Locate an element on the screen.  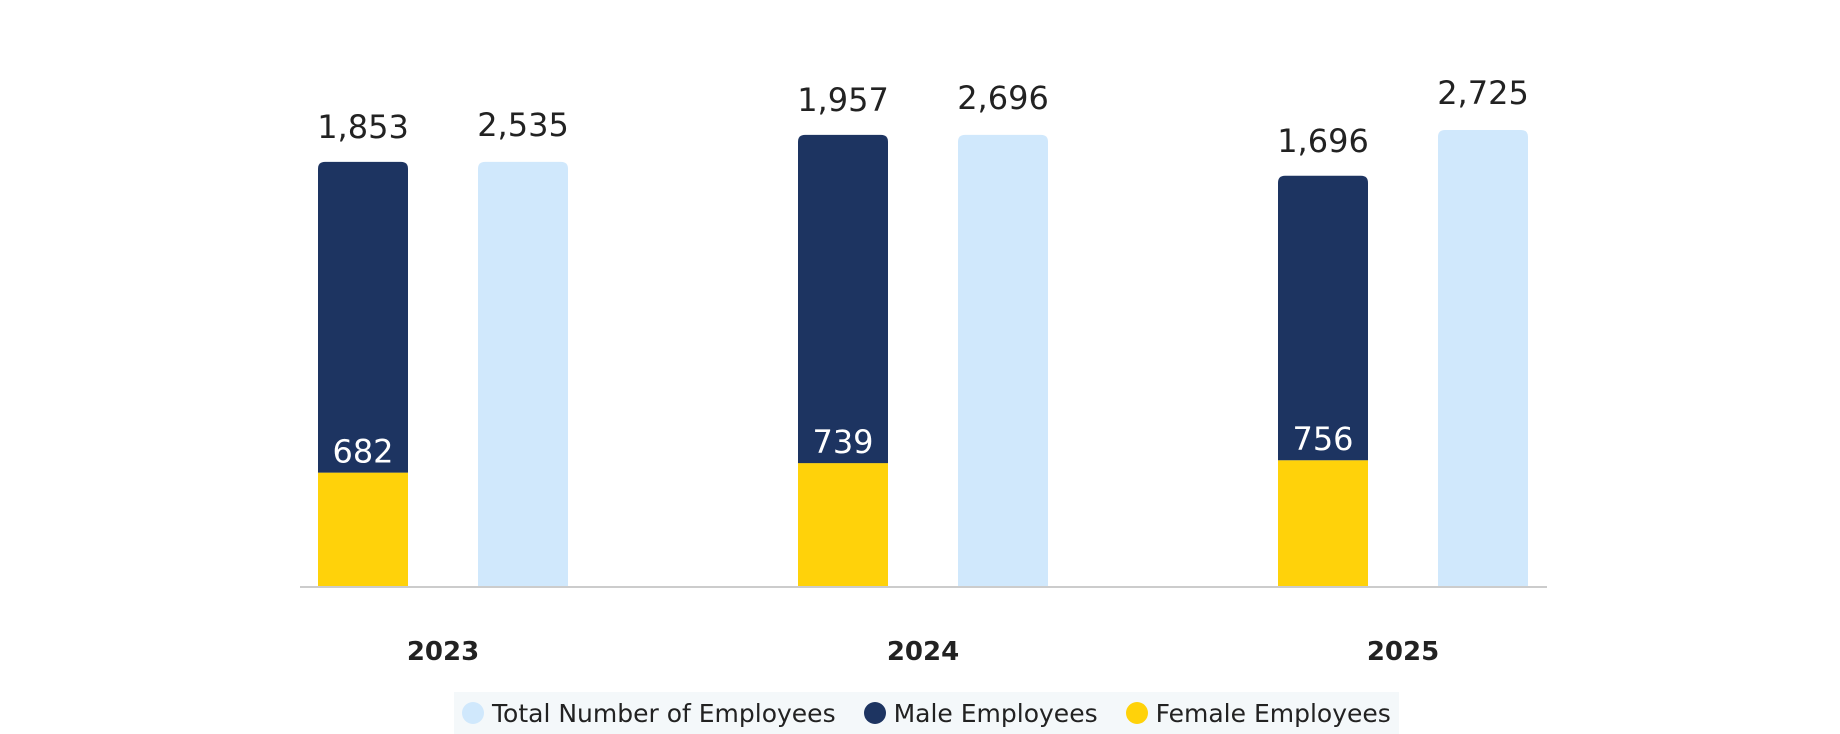
legend-item-total: Total Number of Employees is located at coordinates (649, 713).